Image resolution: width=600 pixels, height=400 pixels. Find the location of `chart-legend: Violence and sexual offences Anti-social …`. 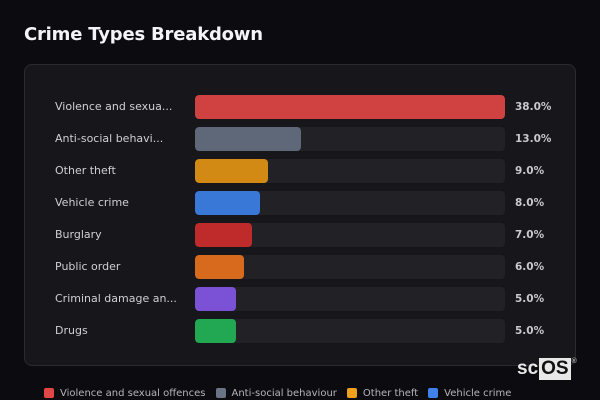

chart-legend: Violence and sexual offences Anti-social … is located at coordinates (277, 393).